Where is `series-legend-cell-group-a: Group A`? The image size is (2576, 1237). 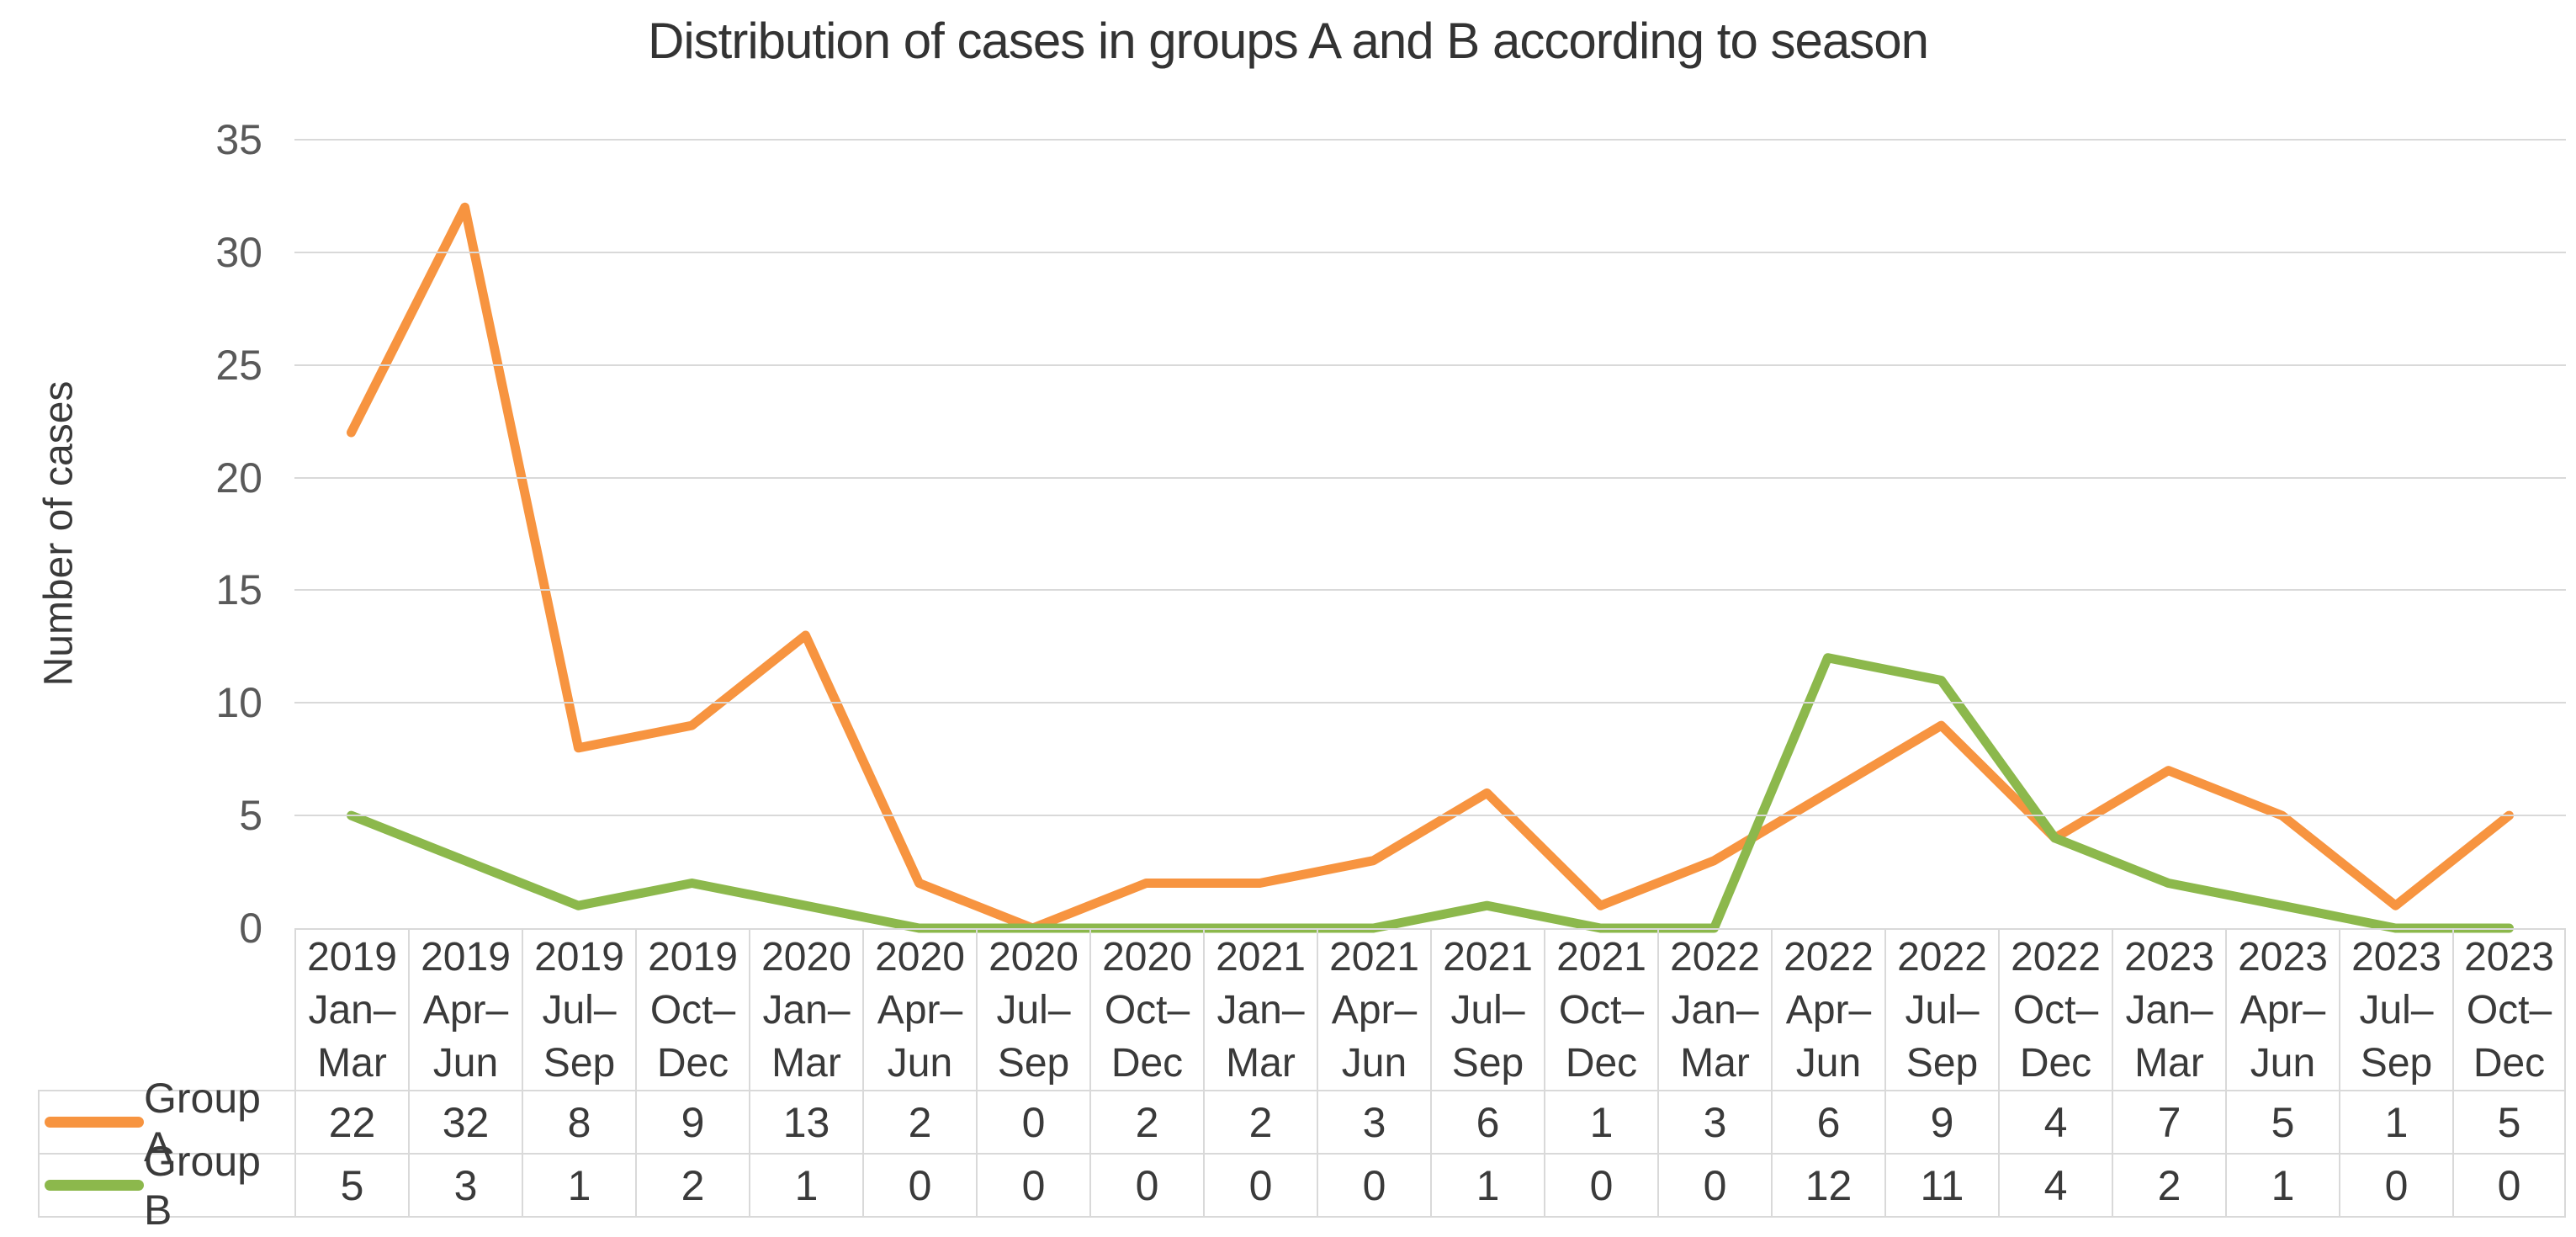 series-legend-cell-group-a: Group A is located at coordinates (166, 1123).